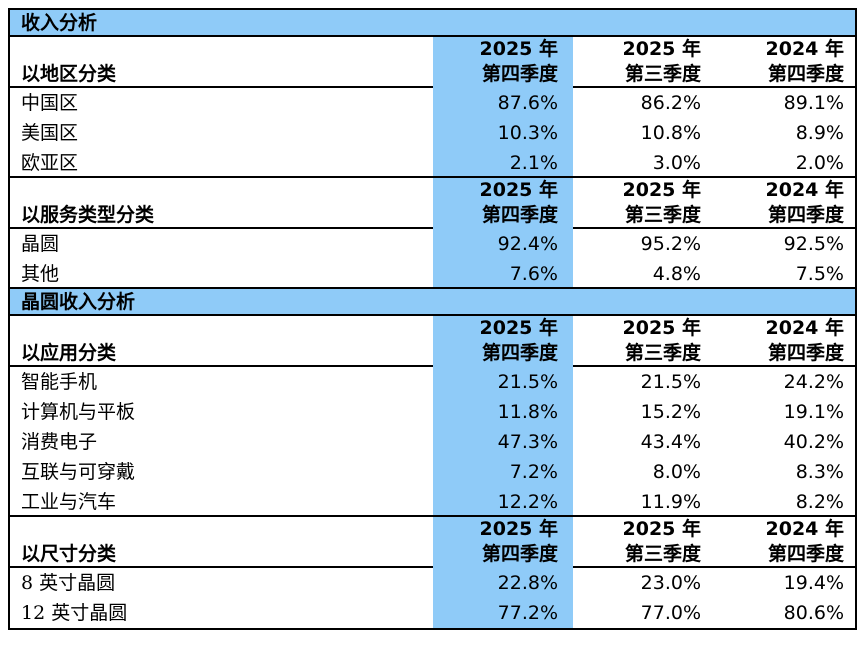  Describe the element at coordinates (78, 412) in the screenshot. I see `row-label: 计算机与平板` at that location.